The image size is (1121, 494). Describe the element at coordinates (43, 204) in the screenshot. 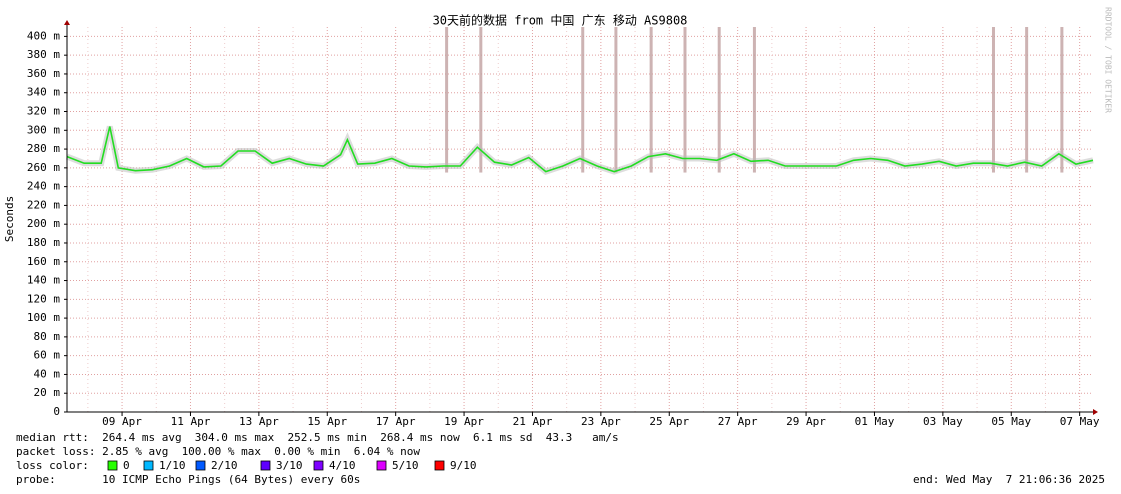

I see `y-tick-label: 220 m` at that location.